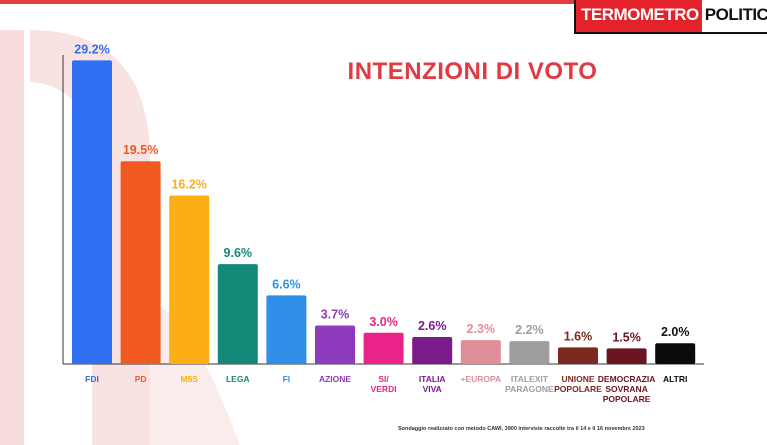 The height and width of the screenshot is (445, 767). I want to click on tick-label-europa: +EUROPA, so click(480, 379).